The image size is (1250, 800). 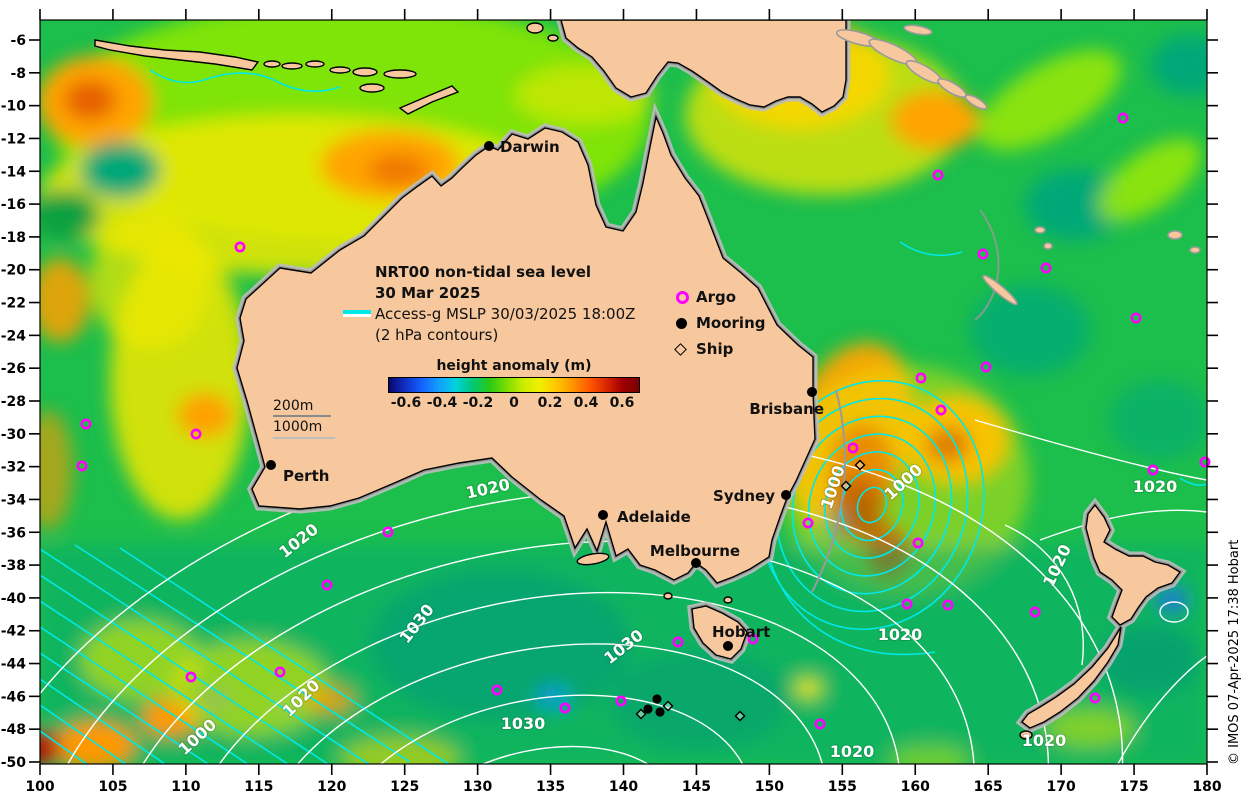 What do you see at coordinates (18, 74) in the screenshot?
I see `y-tick-label: -8` at bounding box center [18, 74].